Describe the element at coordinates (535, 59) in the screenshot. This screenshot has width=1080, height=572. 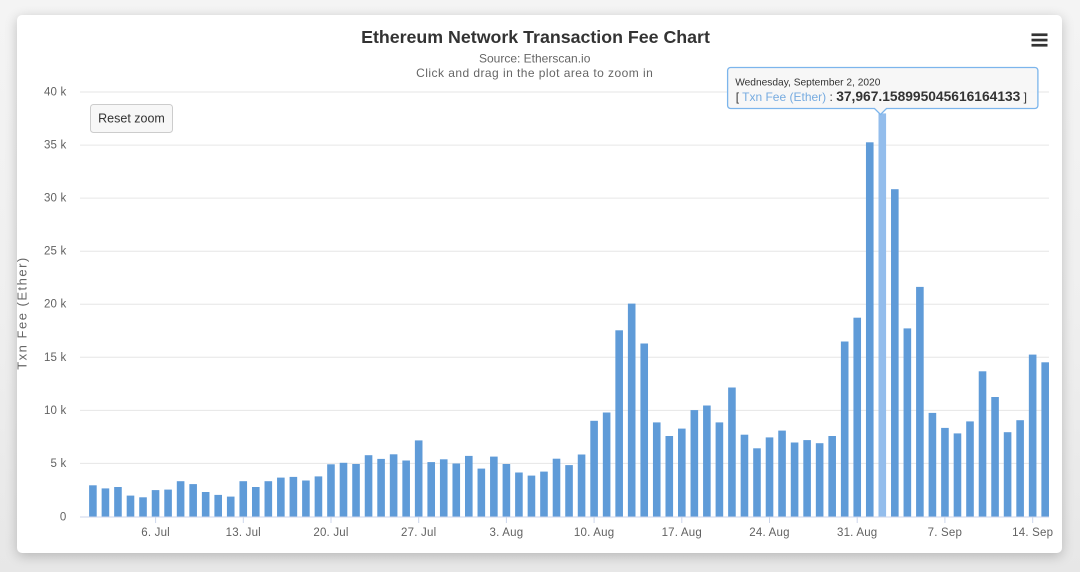
I see `svg-text: Source: Etherscan.io` at that location.